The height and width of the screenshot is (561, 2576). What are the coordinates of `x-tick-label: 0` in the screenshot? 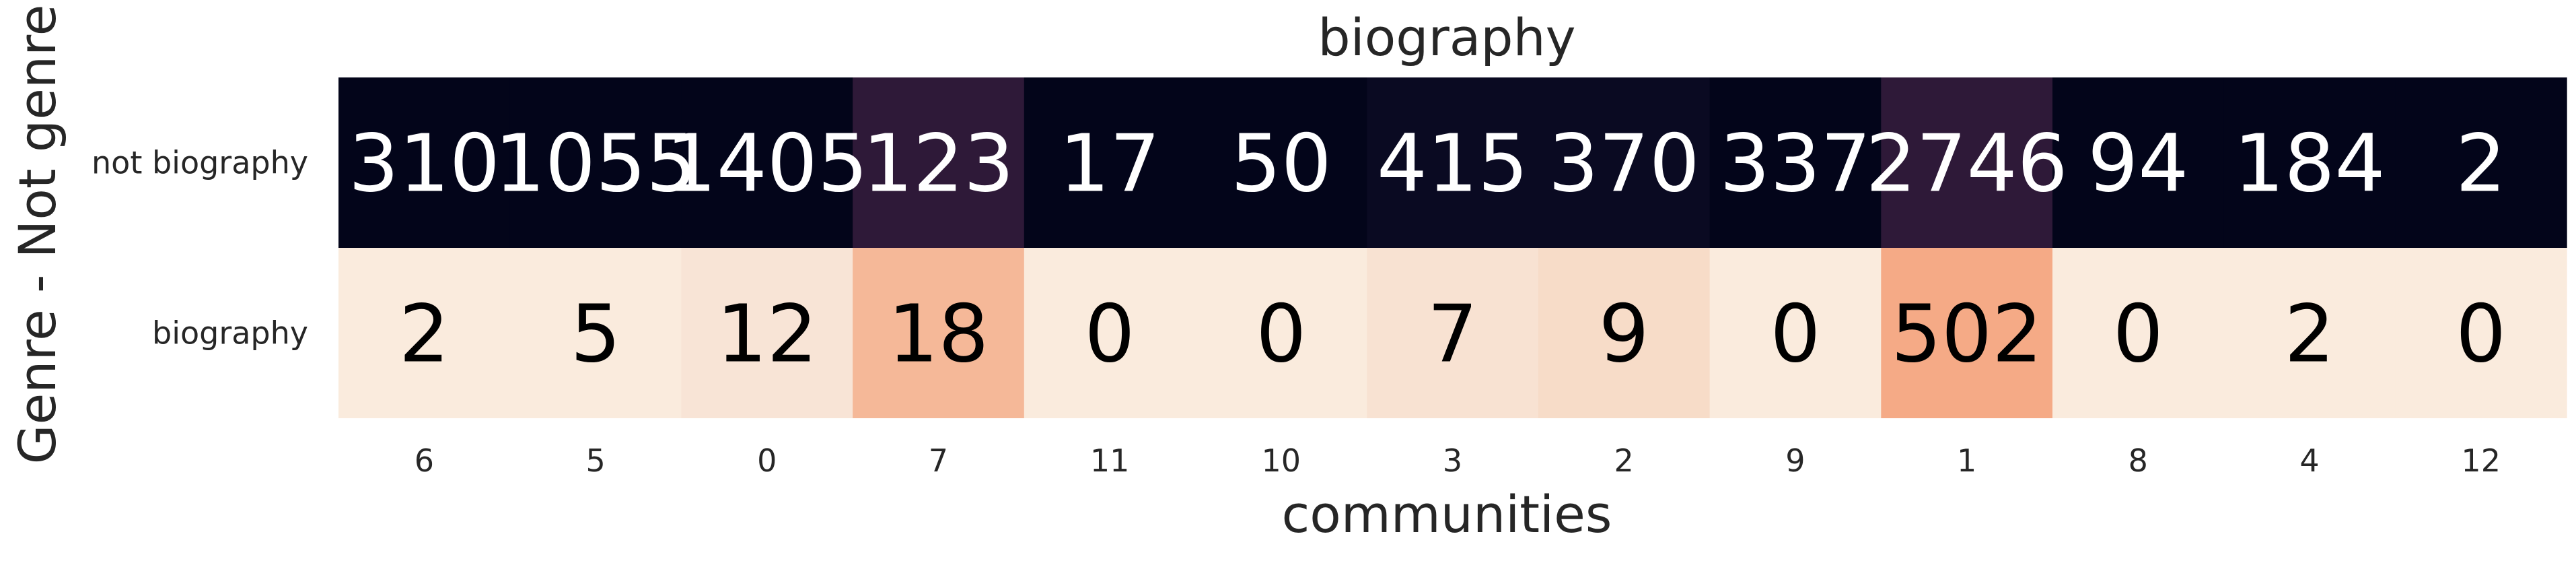 It's located at (767, 460).